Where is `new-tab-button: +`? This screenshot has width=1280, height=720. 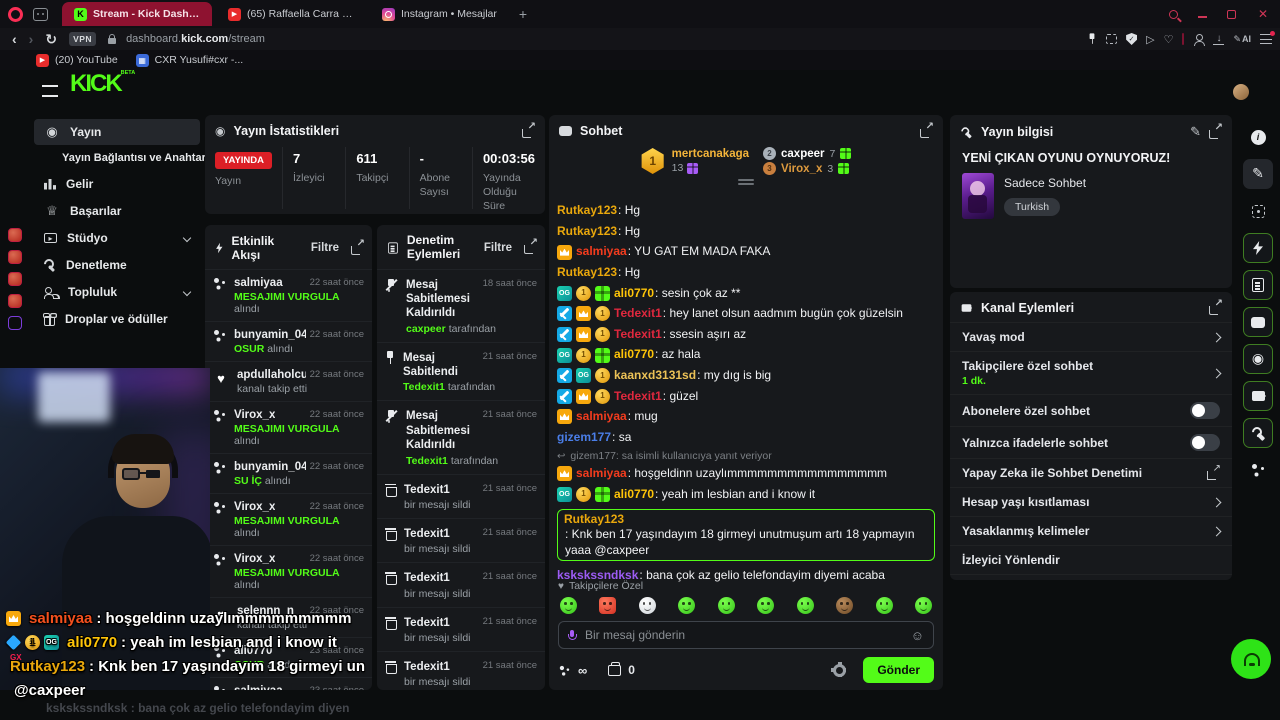
new-tab-button: + is located at coordinates (523, 14).